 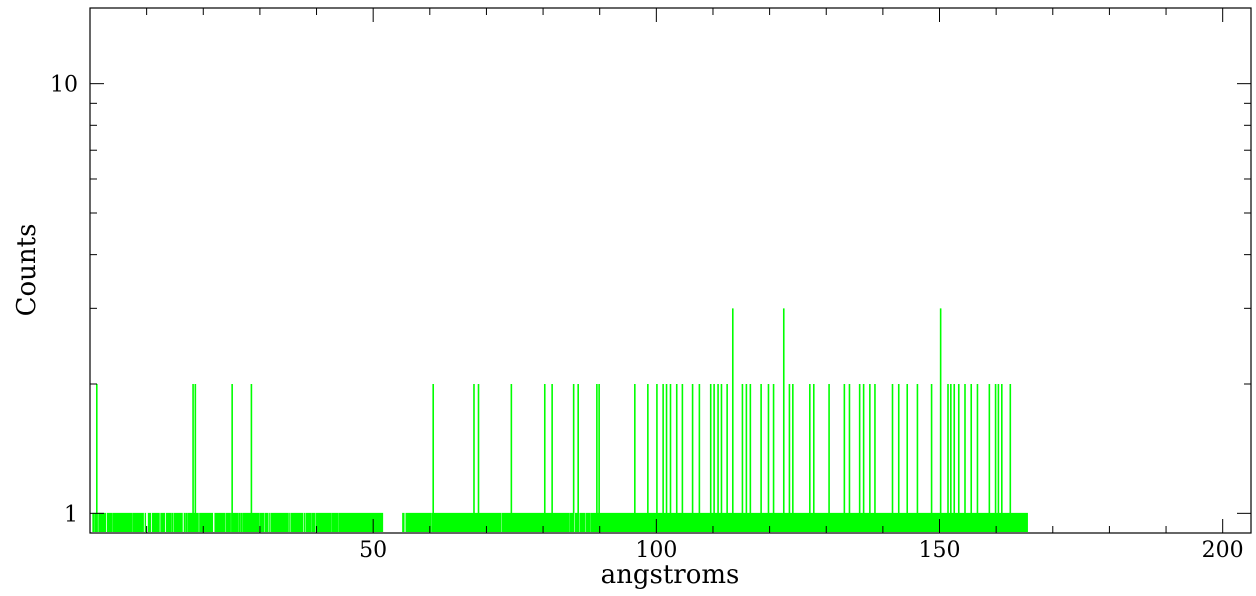 What do you see at coordinates (1223, 550) in the screenshot?
I see `x-tick-label-200: 200` at bounding box center [1223, 550].